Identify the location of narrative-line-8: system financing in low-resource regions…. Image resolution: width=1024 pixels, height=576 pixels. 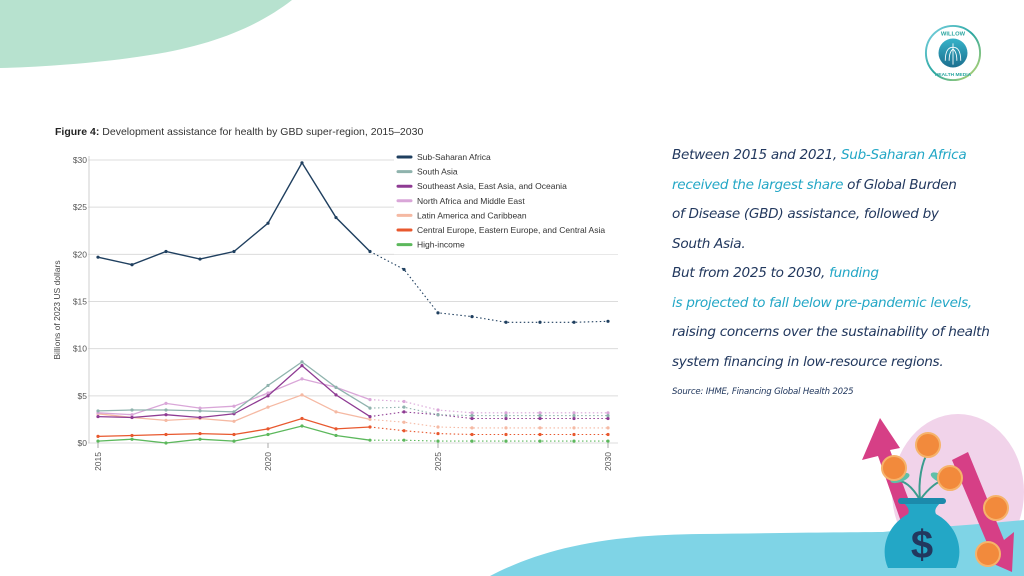
(808, 361).